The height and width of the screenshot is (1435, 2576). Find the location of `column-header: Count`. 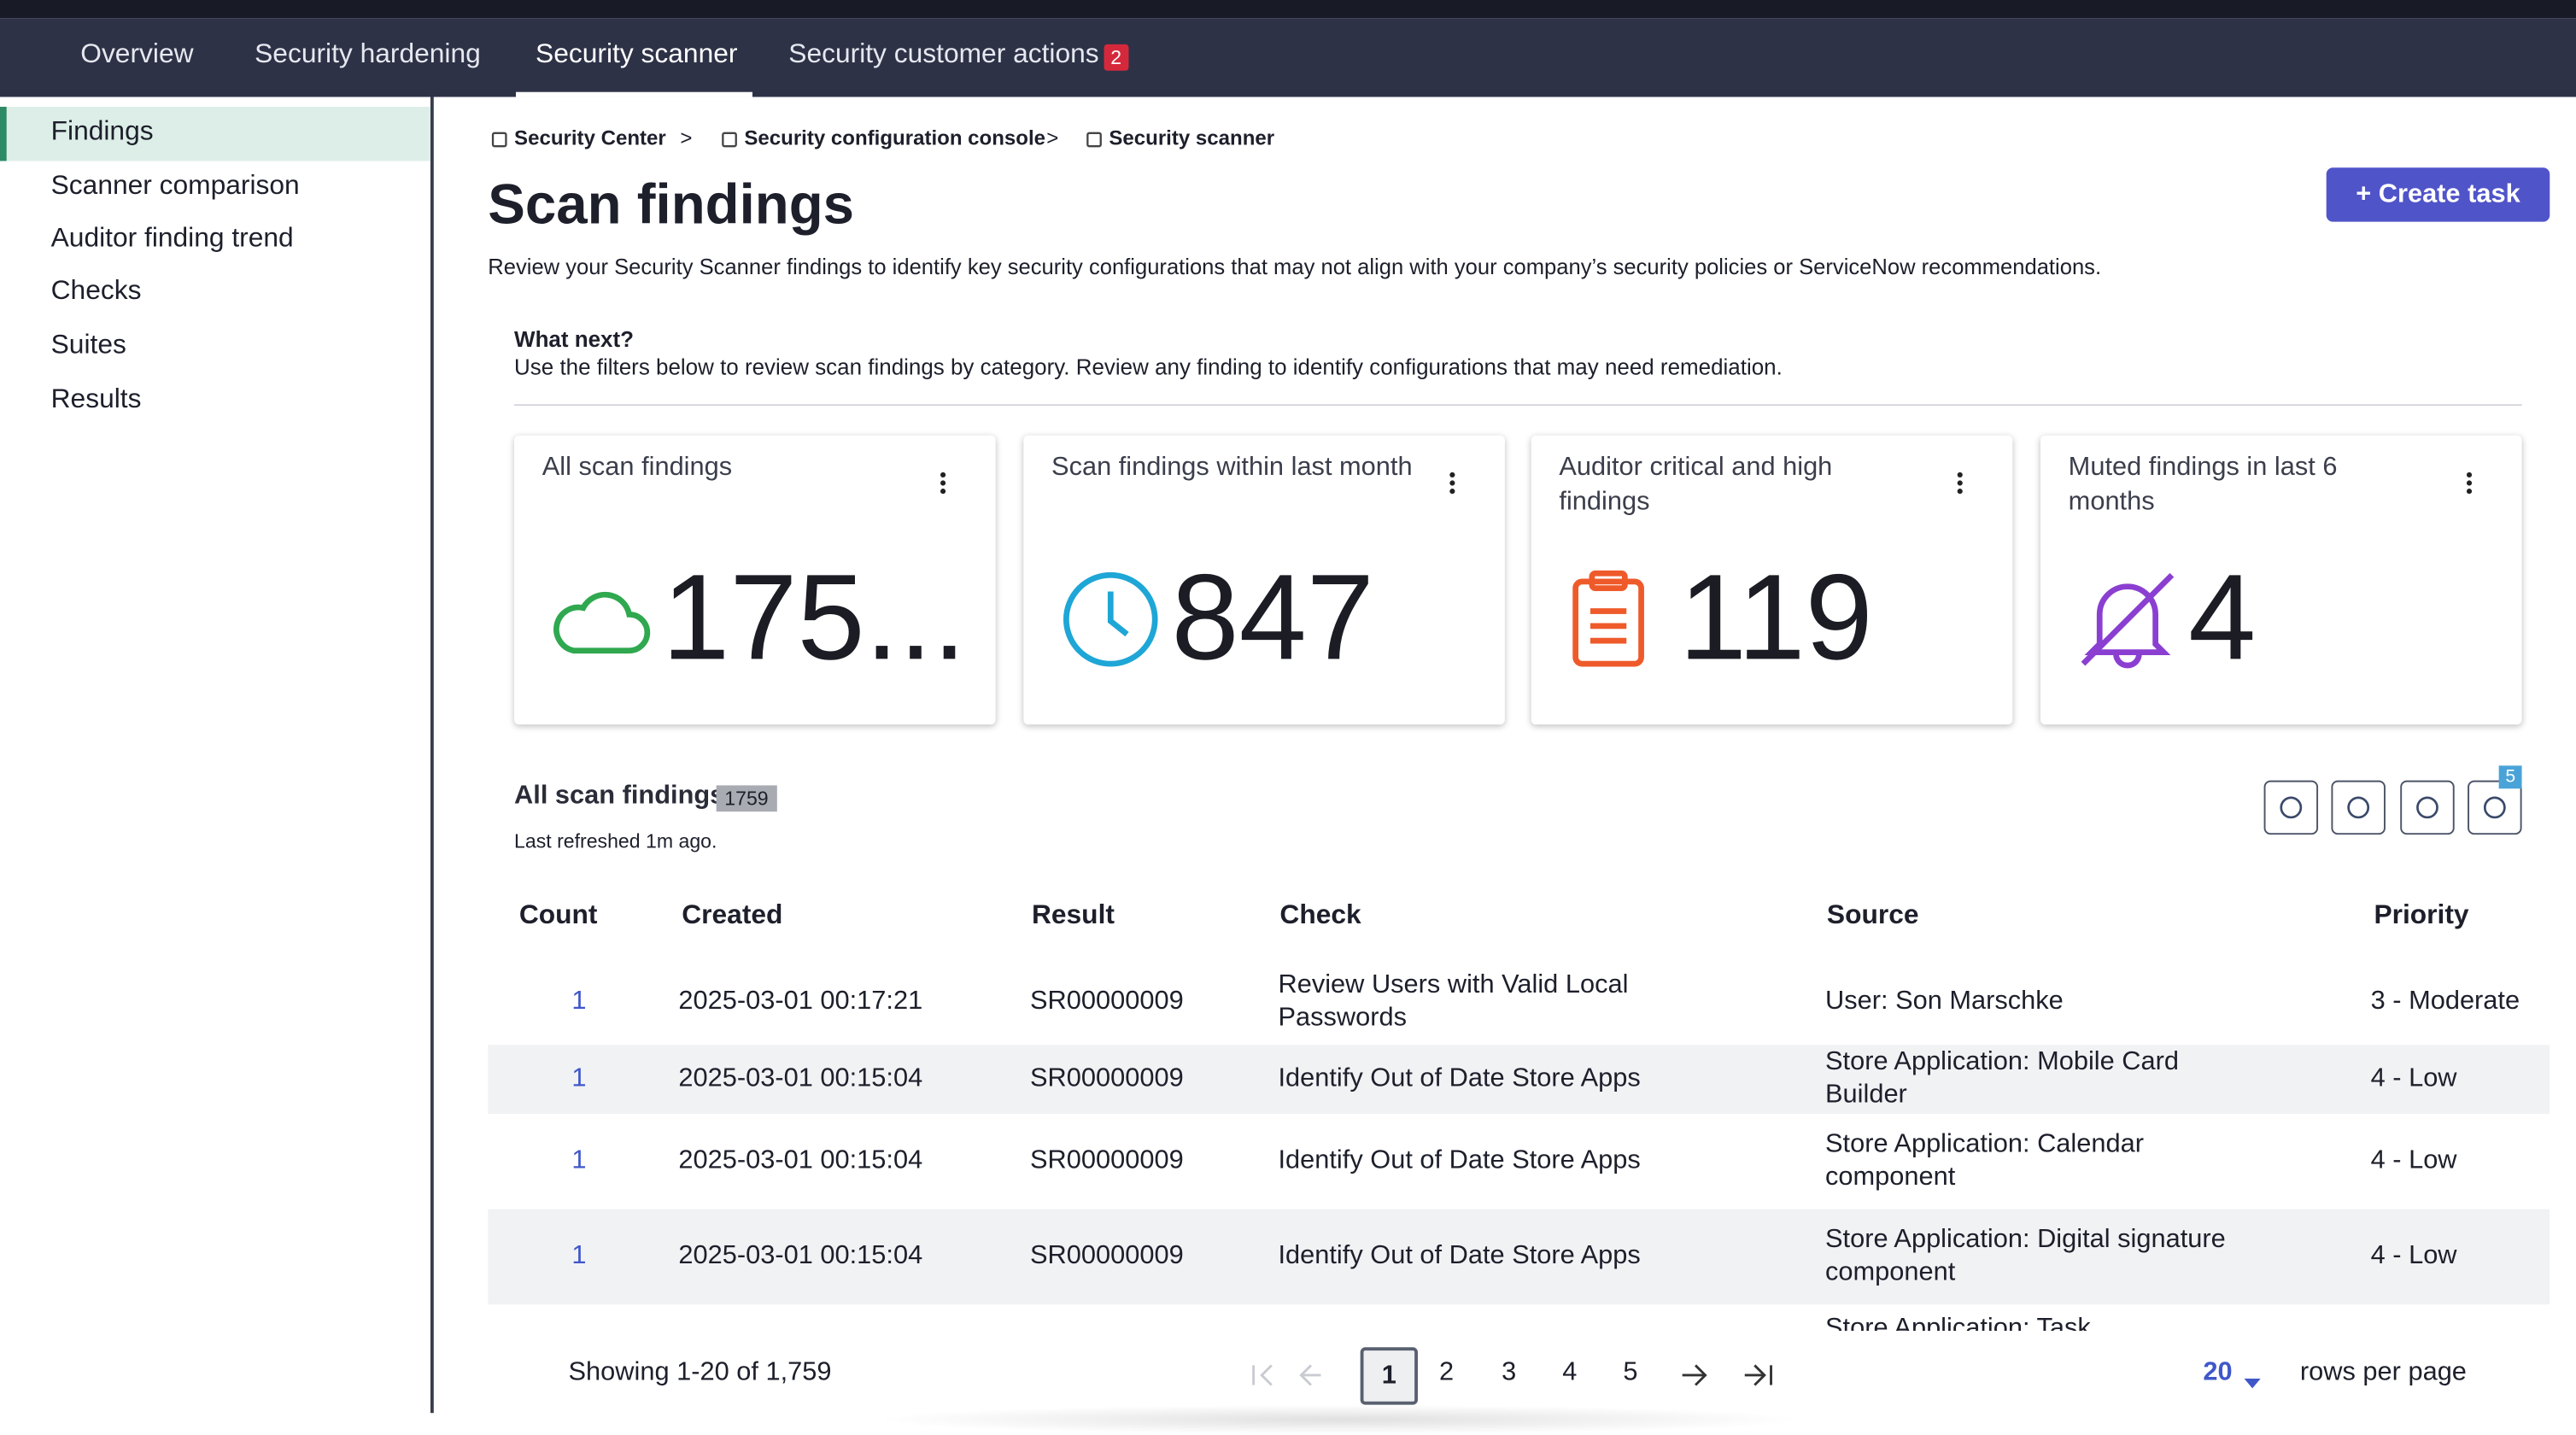

column-header: Count is located at coordinates (558, 915).